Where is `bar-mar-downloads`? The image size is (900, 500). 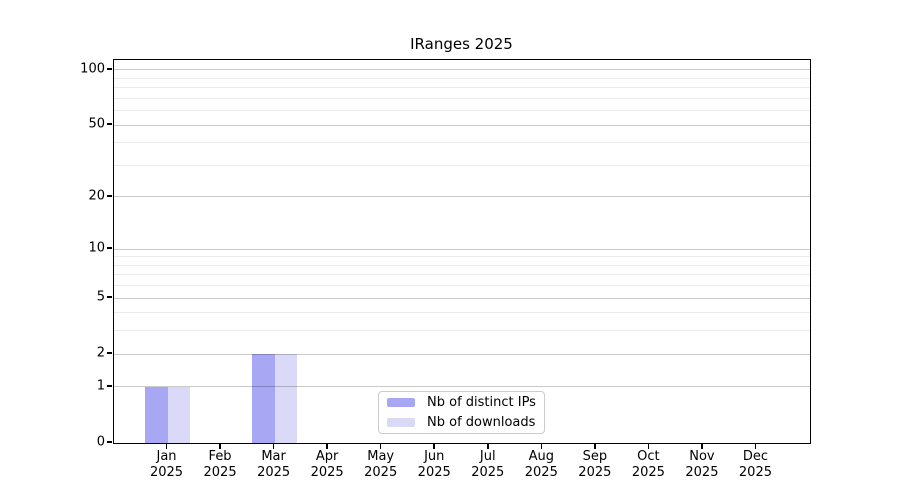
bar-mar-downloads is located at coordinates (286, 398).